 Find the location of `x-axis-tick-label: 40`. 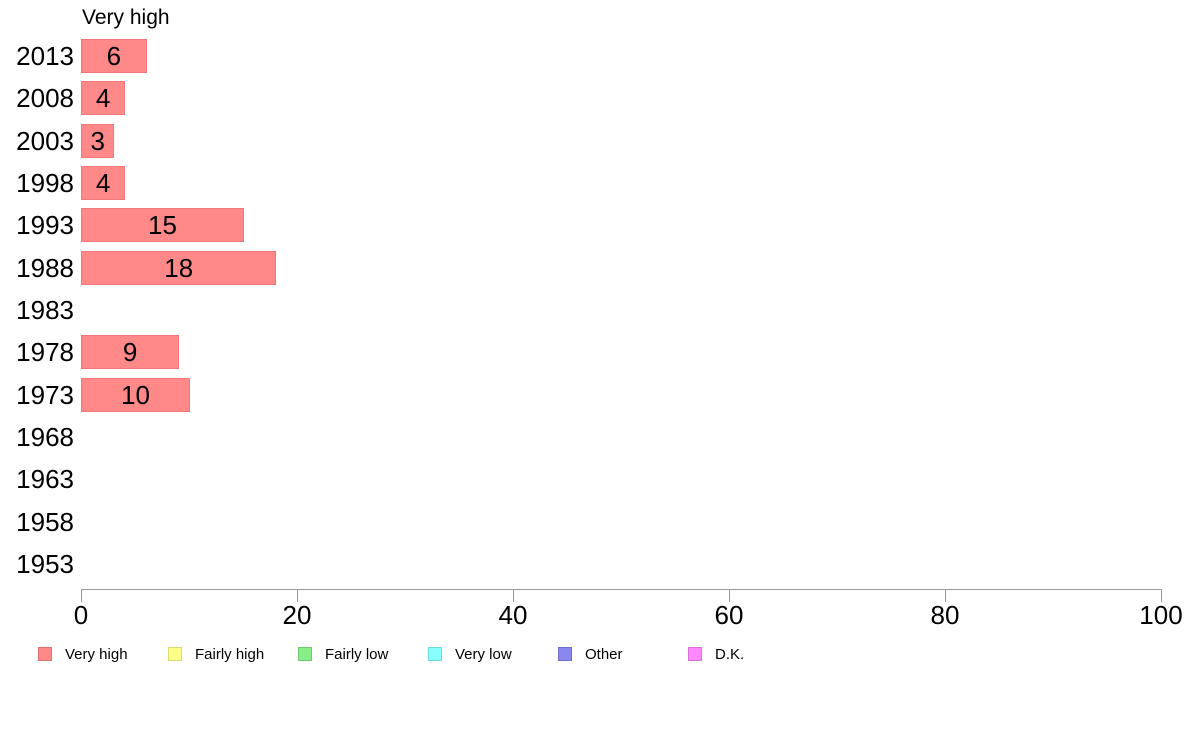

x-axis-tick-label: 40 is located at coordinates (513, 615).